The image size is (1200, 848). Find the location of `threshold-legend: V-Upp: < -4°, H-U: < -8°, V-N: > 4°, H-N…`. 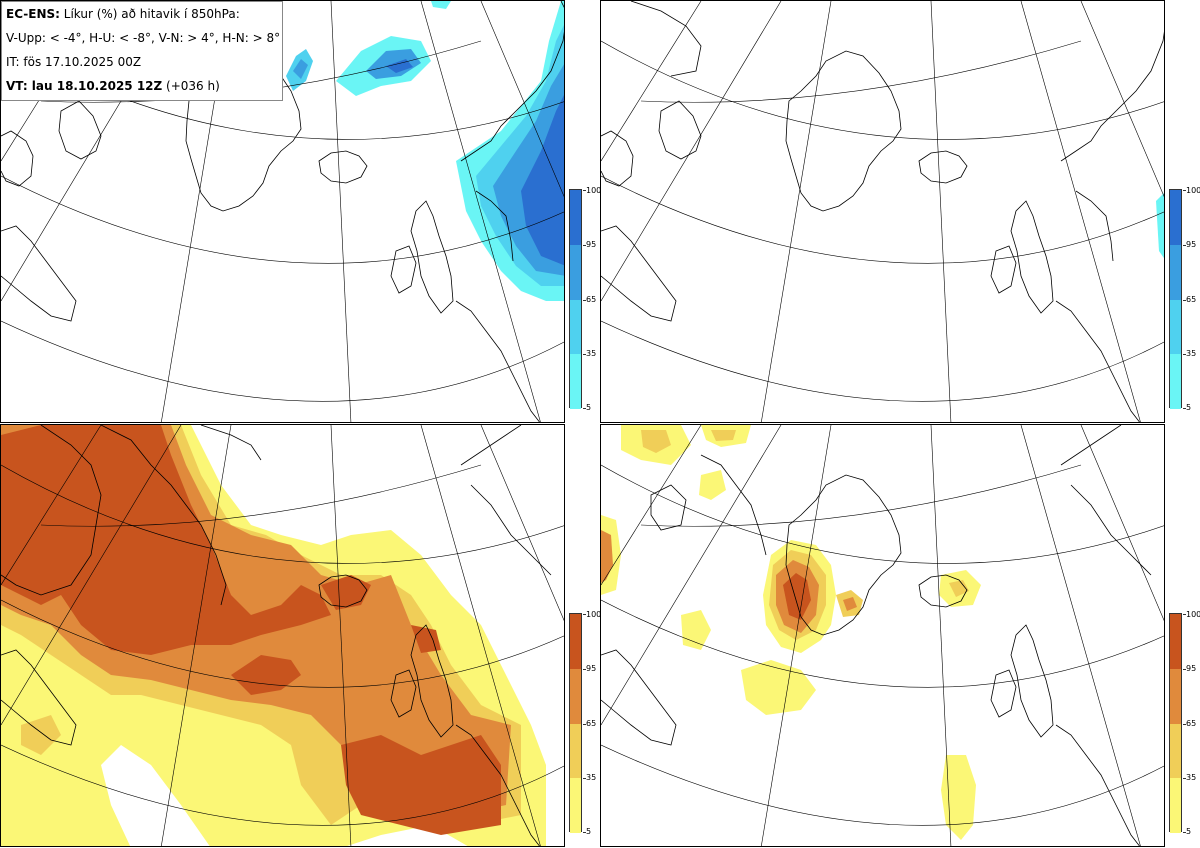

threshold-legend: V-Upp: < -4°, H-U: < -8°, V-N: > 4°, H-N… is located at coordinates (143, 38).